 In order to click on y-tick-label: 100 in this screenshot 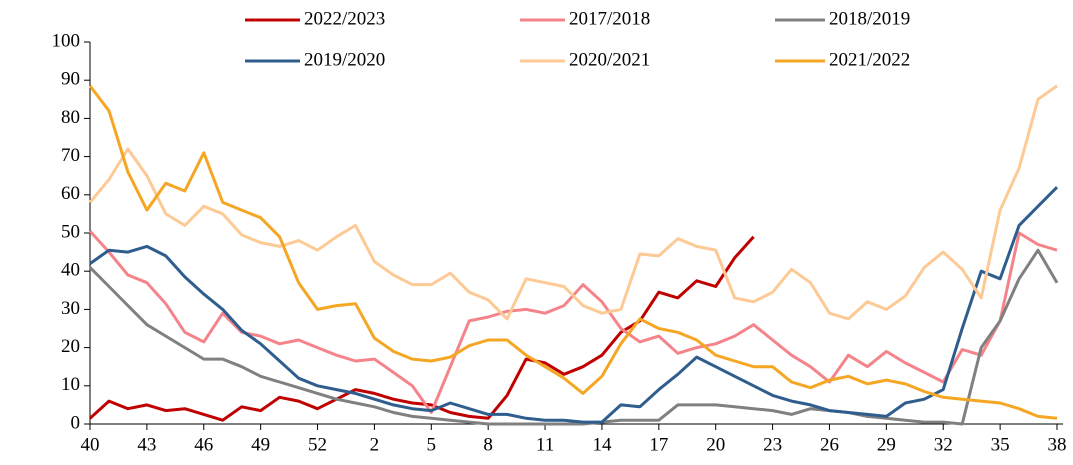, I will do `click(66, 40)`.